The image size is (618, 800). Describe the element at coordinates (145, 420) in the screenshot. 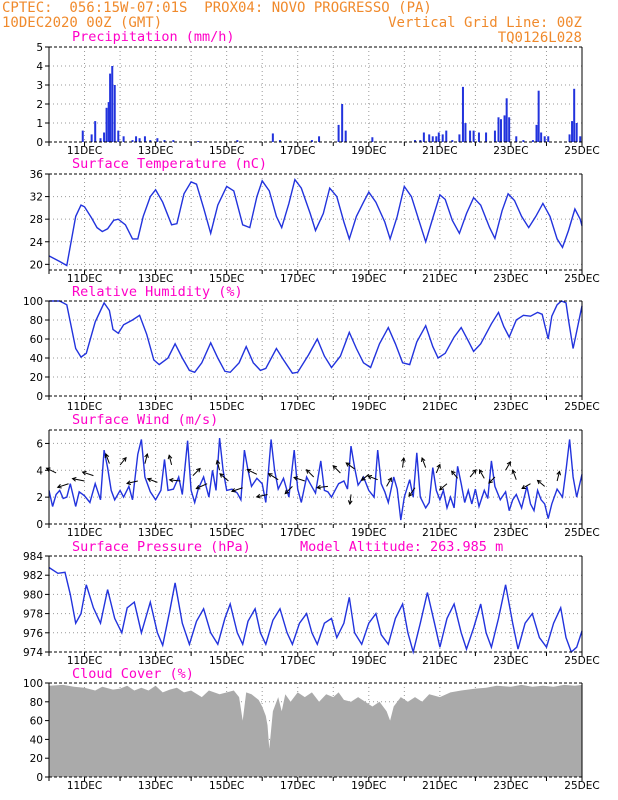

I see `wind-title: Surface Wind (m/s)` at that location.